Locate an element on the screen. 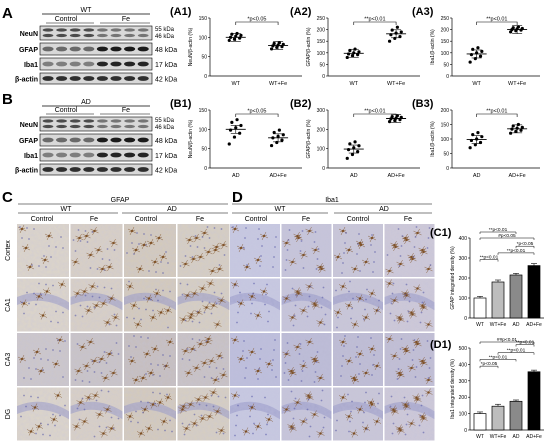 The width and height of the screenshot is (550, 446). stain-d-fe-2: Fe is located at coordinates (408, 219).